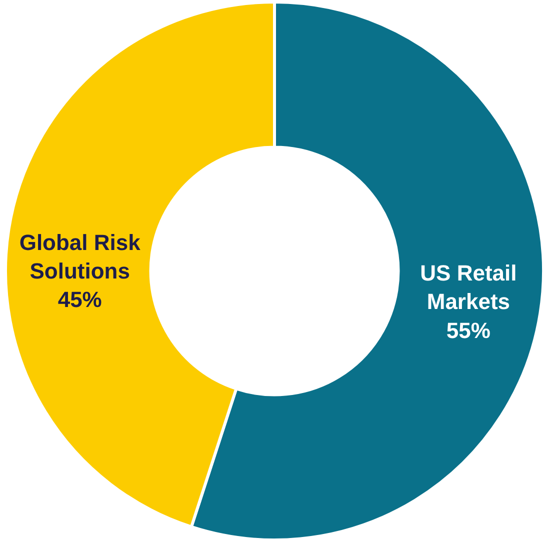 This screenshot has width=549, height=542. Describe the element at coordinates (468, 287) in the screenshot. I see `slice-label: US Retail Markets` at that location.